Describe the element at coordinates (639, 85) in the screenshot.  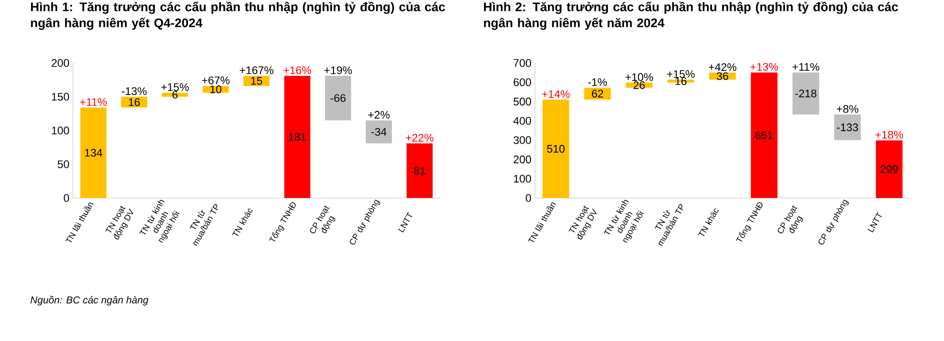
I see `data-label: 26` at that location.